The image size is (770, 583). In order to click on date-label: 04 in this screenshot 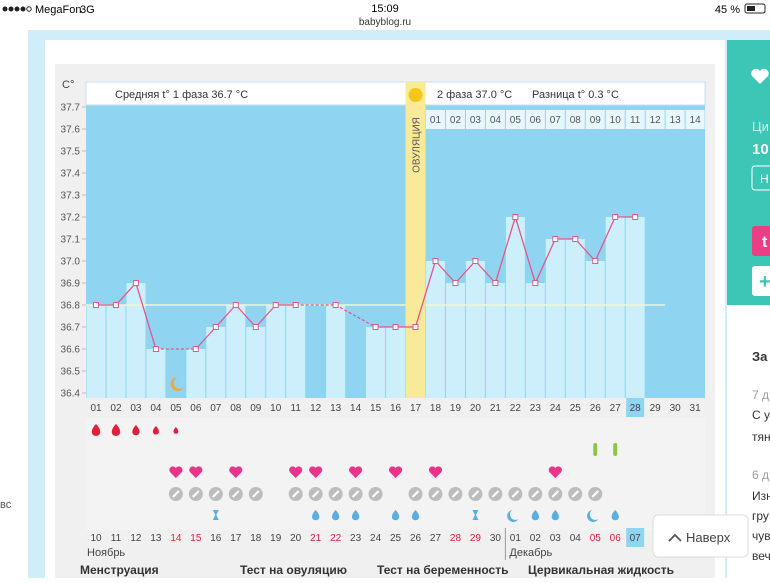, I will do `click(576, 538)`.